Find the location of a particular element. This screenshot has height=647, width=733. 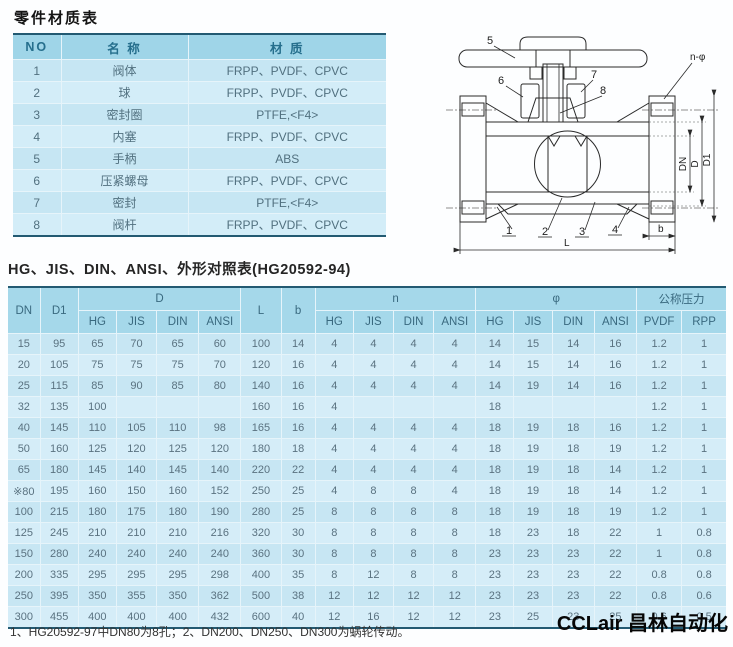

part-label-3: 3 is located at coordinates (582, 232).